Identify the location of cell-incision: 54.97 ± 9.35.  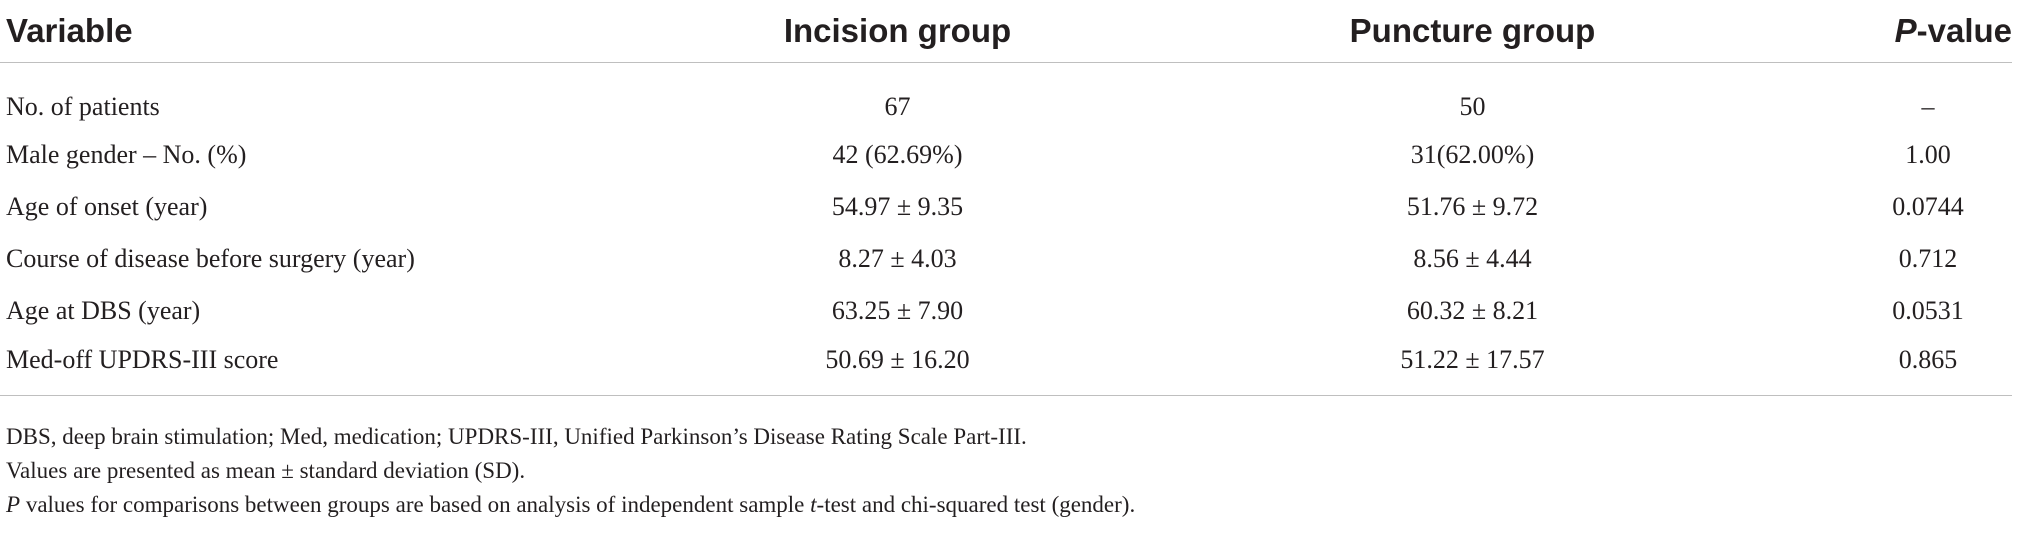
(897, 206).